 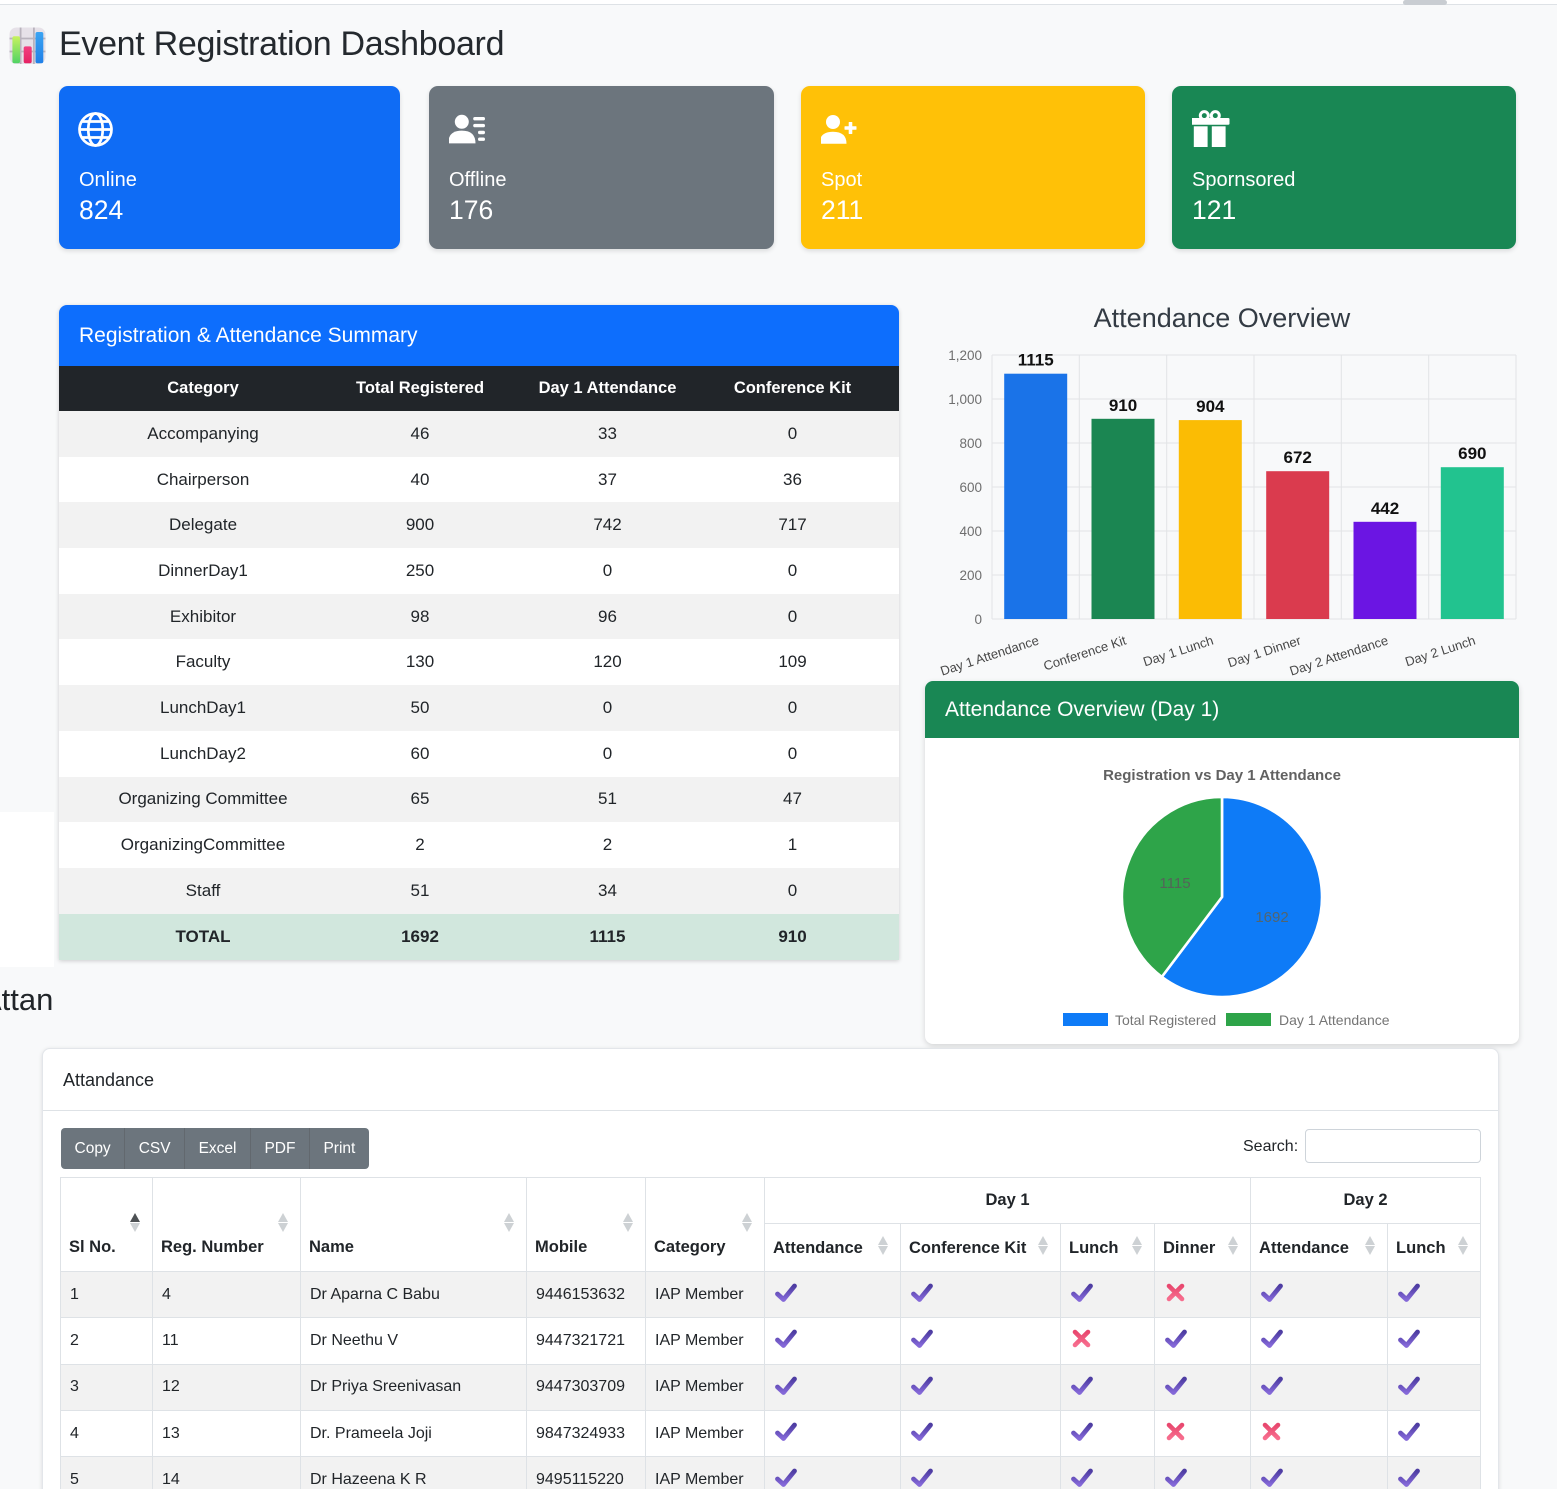 I want to click on svg-text: 1,000, so click(x=965, y=399).